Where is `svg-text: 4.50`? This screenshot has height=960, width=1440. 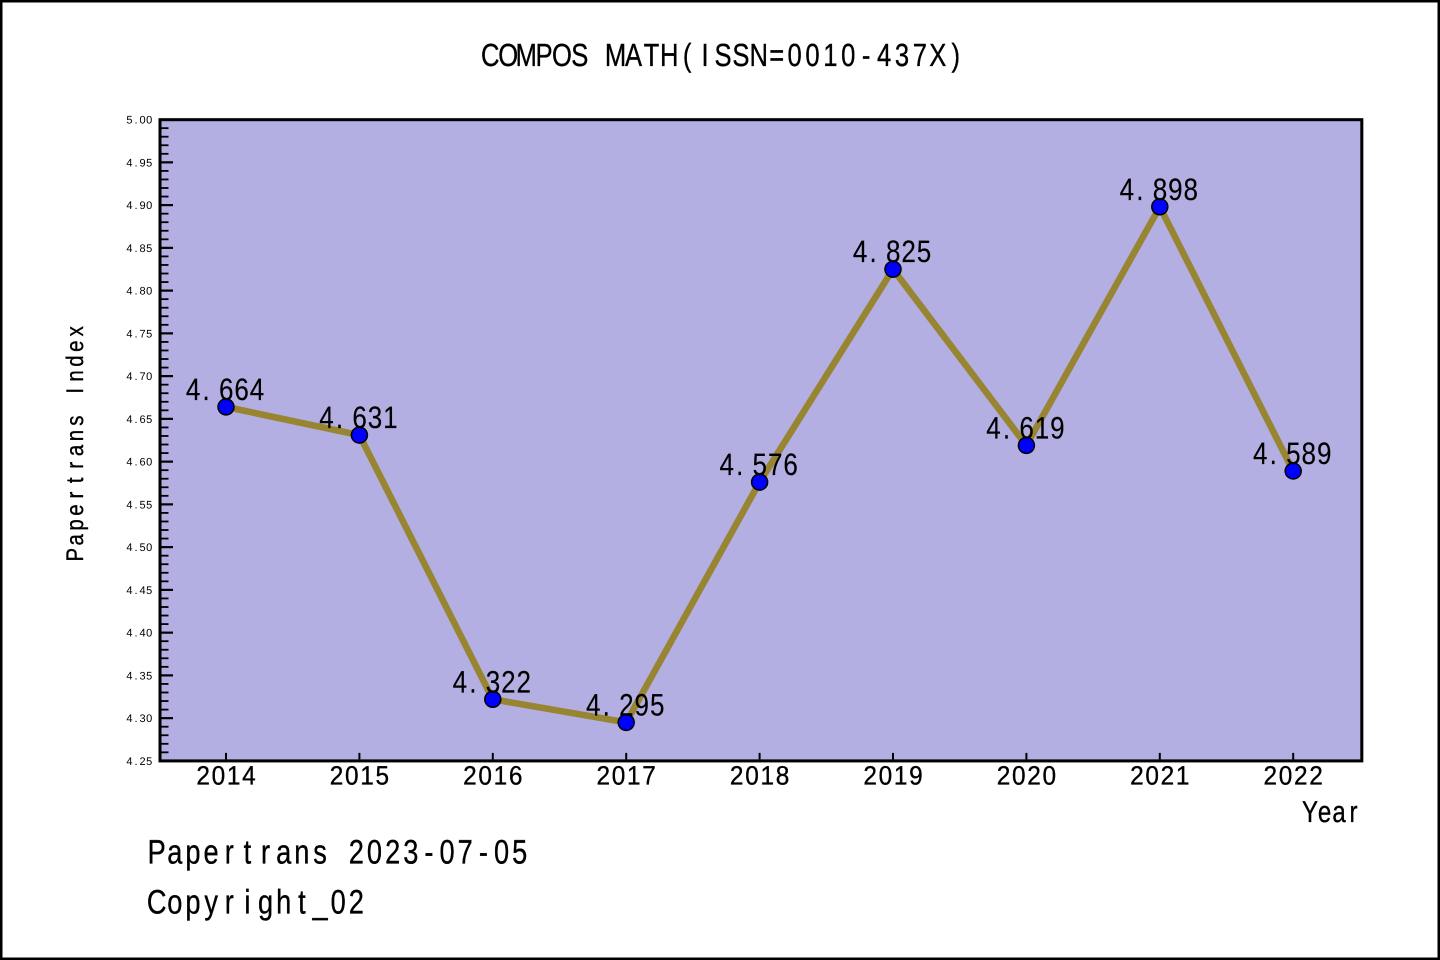
svg-text: 4.50 is located at coordinates (139, 548).